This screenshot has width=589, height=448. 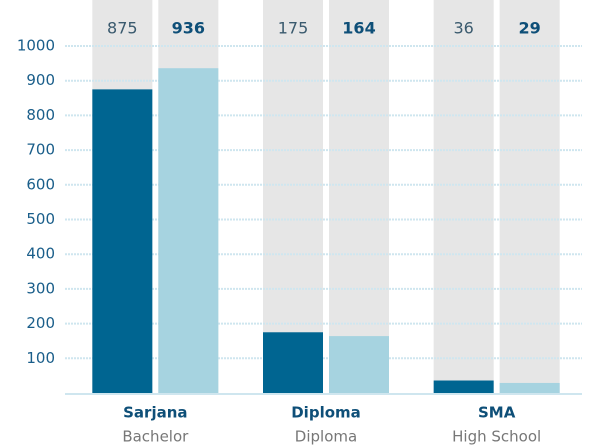 What do you see at coordinates (463, 28) in the screenshot?
I see `value-label: 36` at bounding box center [463, 28].